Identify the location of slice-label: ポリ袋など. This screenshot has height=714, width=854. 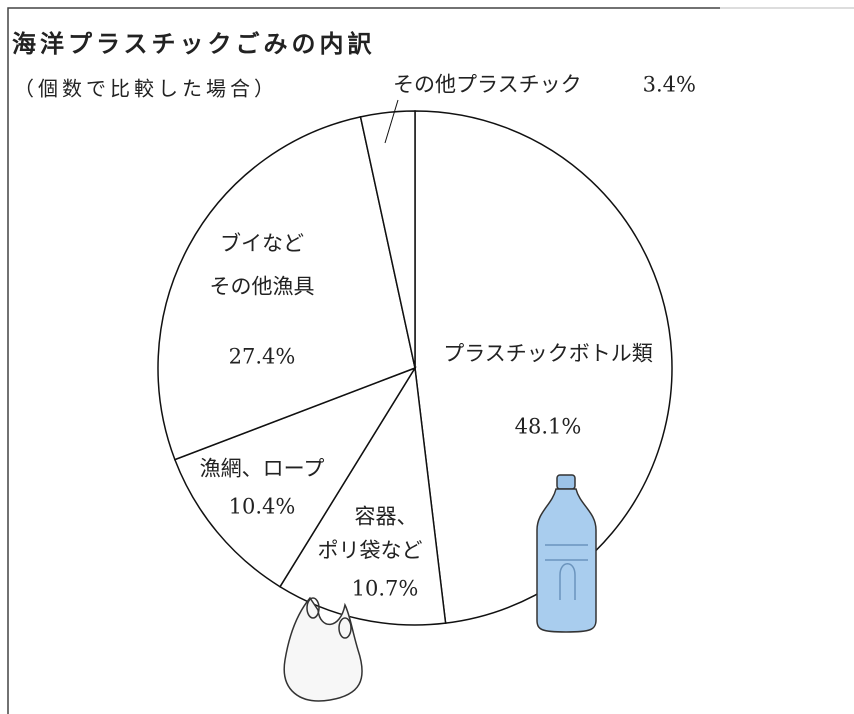
(370, 551).